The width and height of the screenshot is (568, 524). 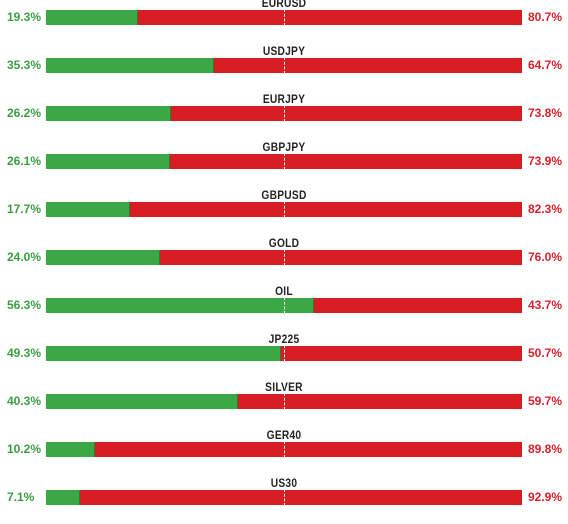 I want to click on symbol-label: US30, so click(x=284, y=483).